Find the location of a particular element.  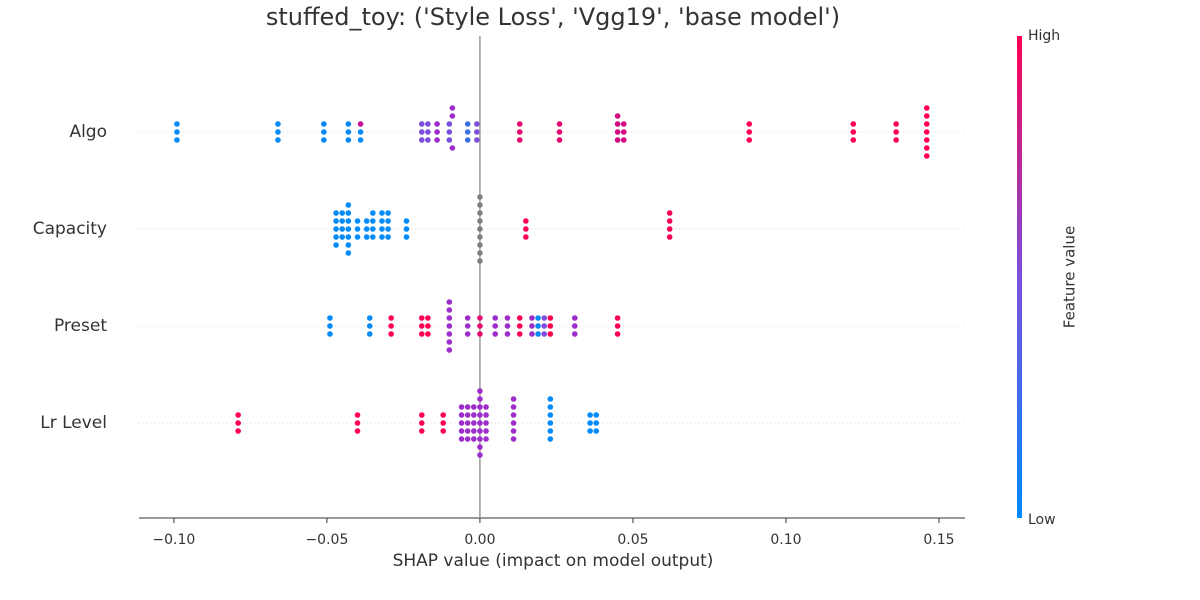

y-tick-label: Lr Level is located at coordinates (73, 423).